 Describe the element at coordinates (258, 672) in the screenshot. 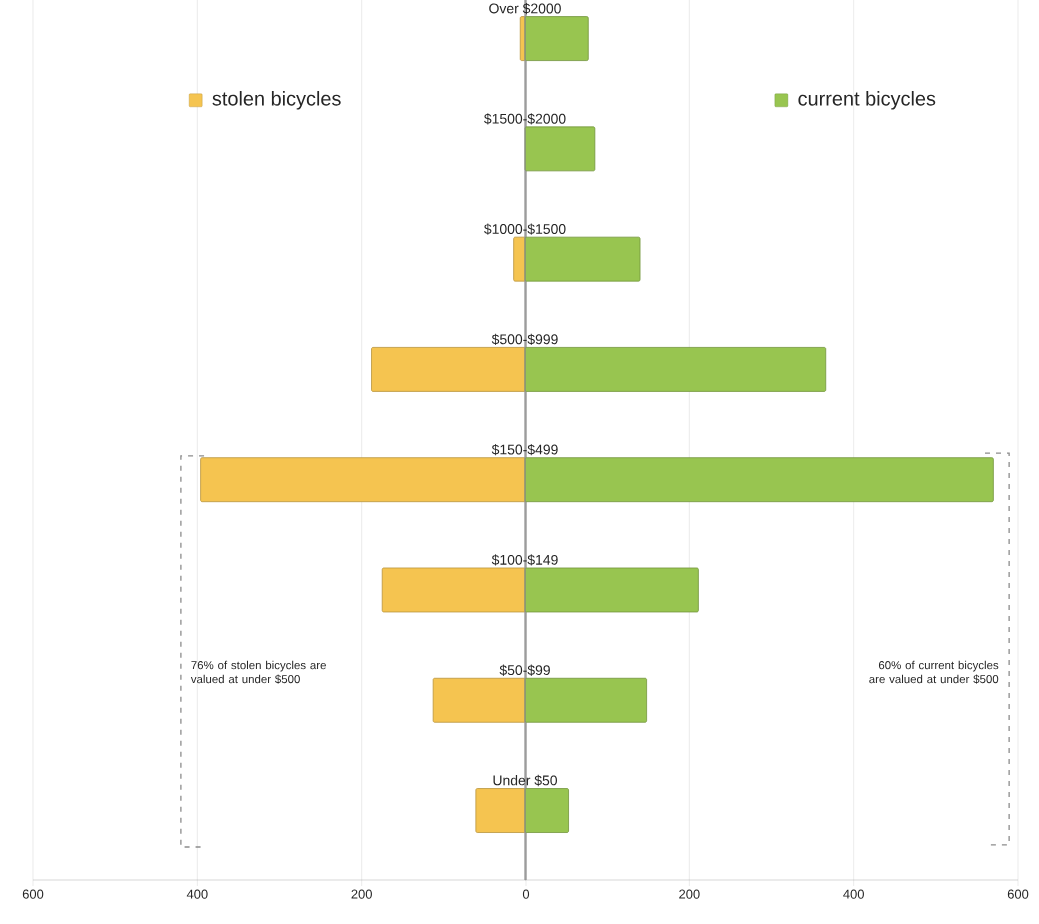

I see `annotation: 76% of stolen bicycles are valued at under $500` at that location.